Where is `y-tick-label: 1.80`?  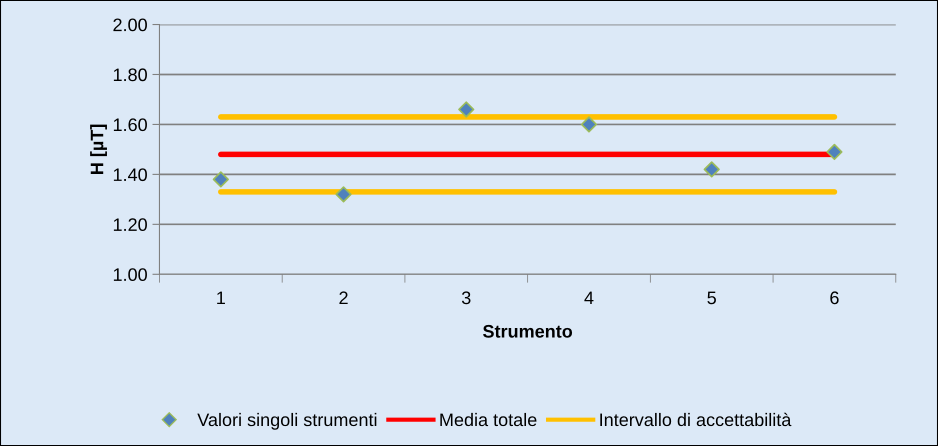
y-tick-label: 1.80 is located at coordinates (130, 75).